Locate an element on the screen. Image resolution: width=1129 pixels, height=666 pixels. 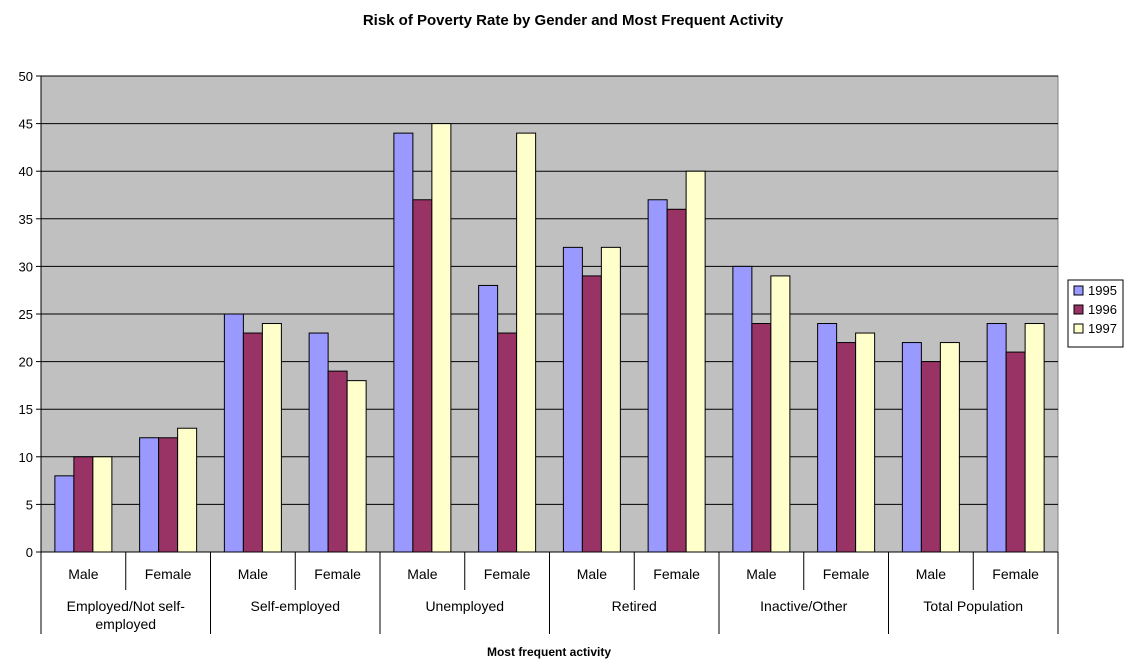
group-label-line: Retired is located at coordinates (634, 606).